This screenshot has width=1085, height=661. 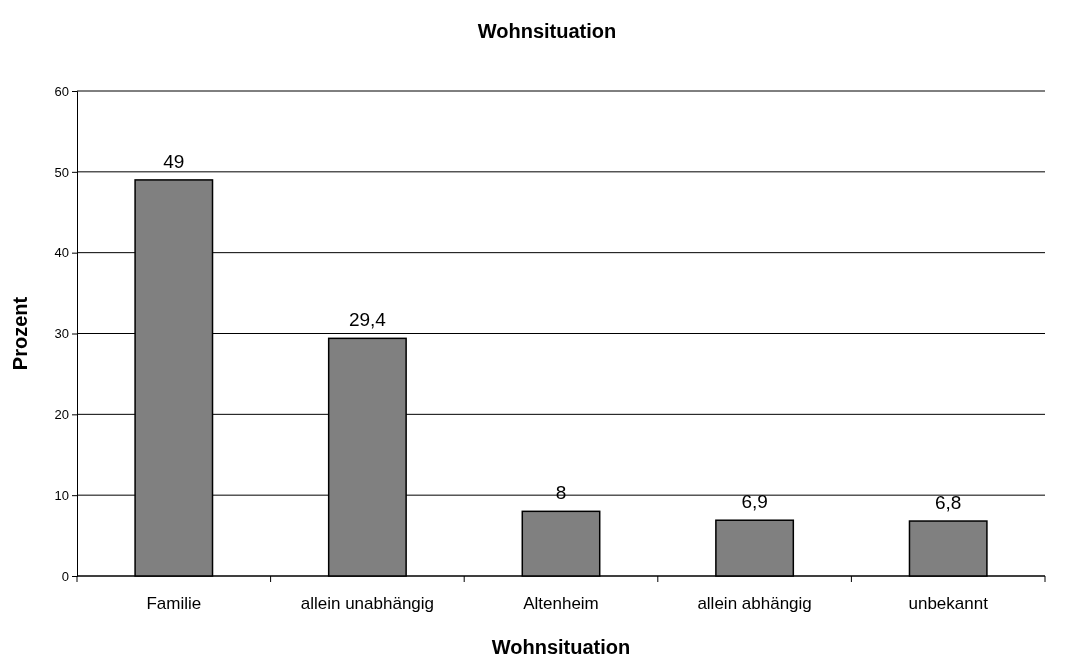 I want to click on chart-title: Wohnsituation, so click(x=547, y=31).